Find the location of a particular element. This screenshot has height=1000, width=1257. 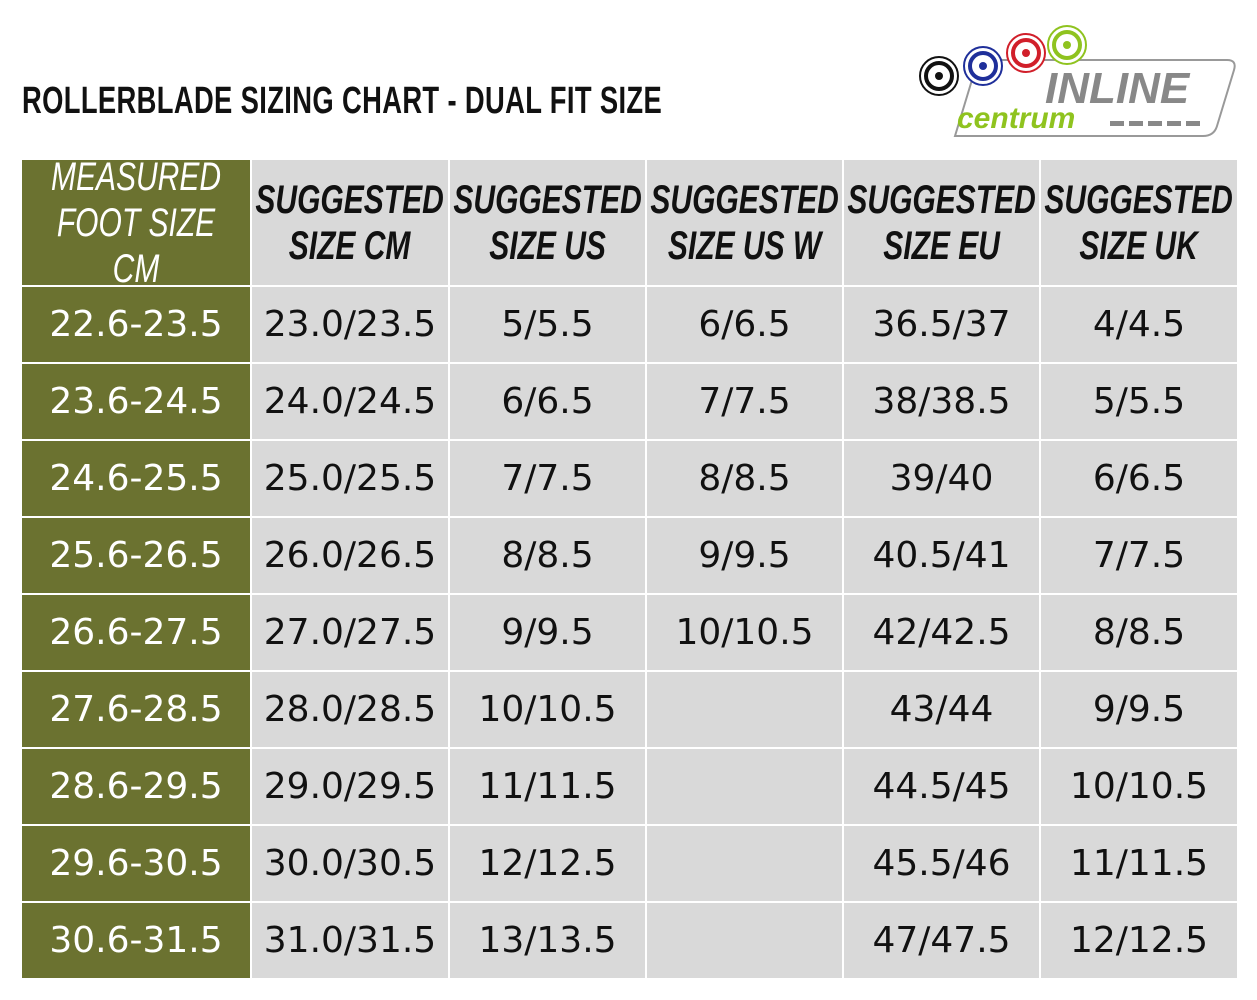

table-cell: 43/44 is located at coordinates (941, 709).